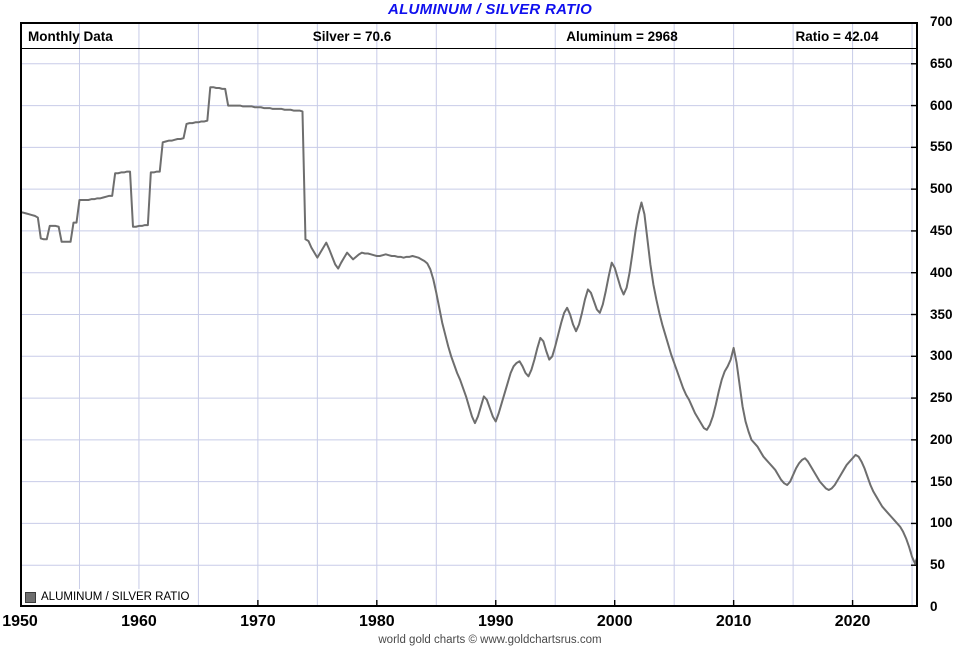 This screenshot has width=980, height=650. What do you see at coordinates (30, 597) in the screenshot?
I see `legend-swatch-icon` at bounding box center [30, 597].